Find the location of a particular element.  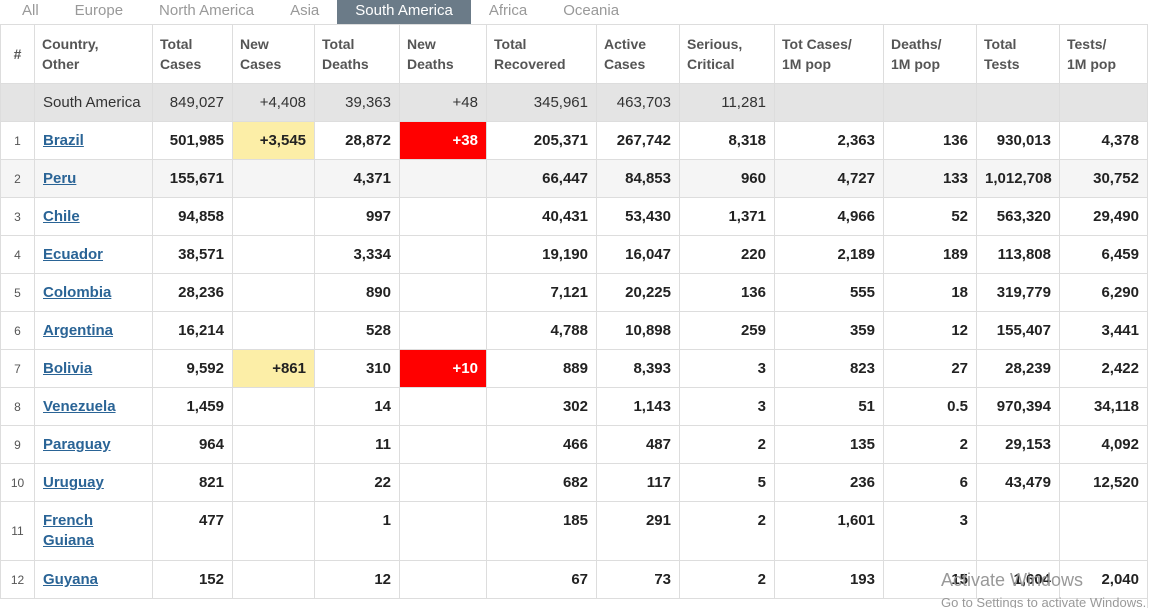

country-cell: Argentina is located at coordinates (93, 330).